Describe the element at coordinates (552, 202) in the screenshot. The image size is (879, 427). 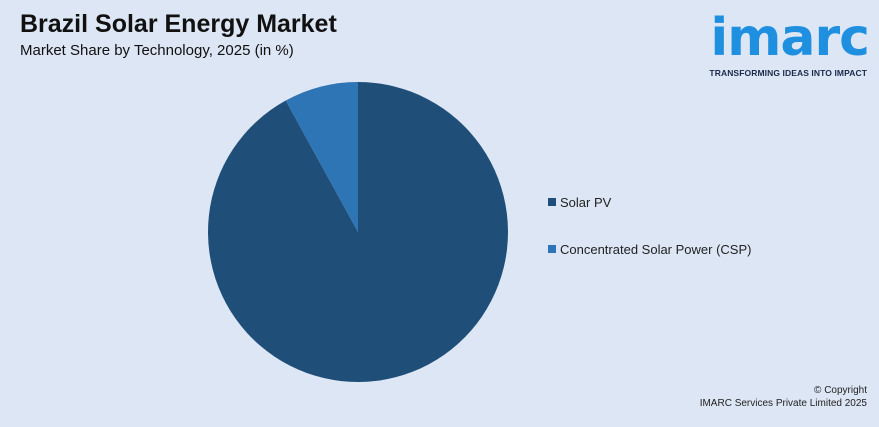
I see `legend-swatch-solar-pv` at that location.